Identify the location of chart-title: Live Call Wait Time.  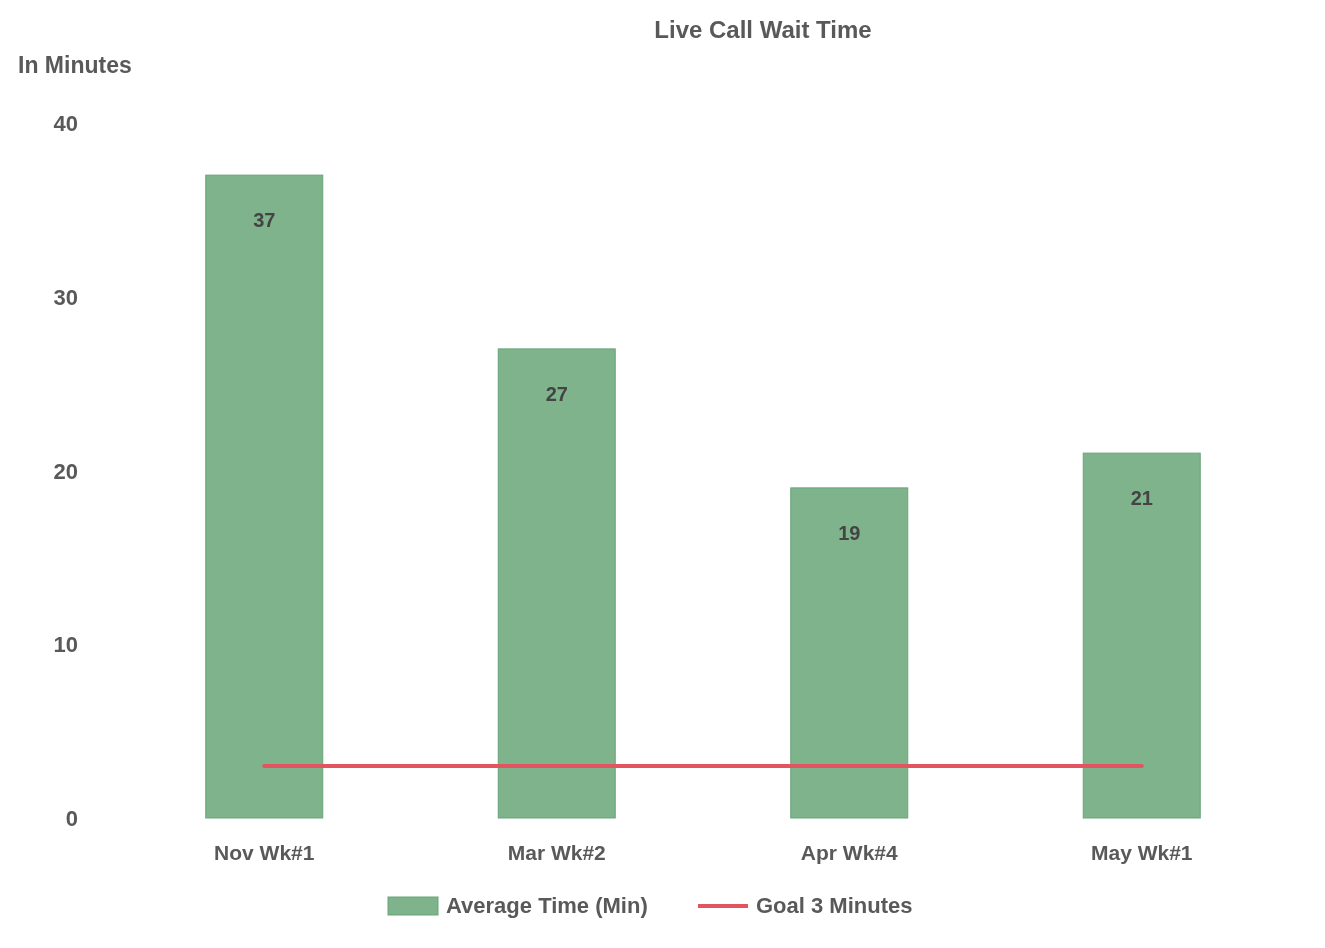
(763, 29).